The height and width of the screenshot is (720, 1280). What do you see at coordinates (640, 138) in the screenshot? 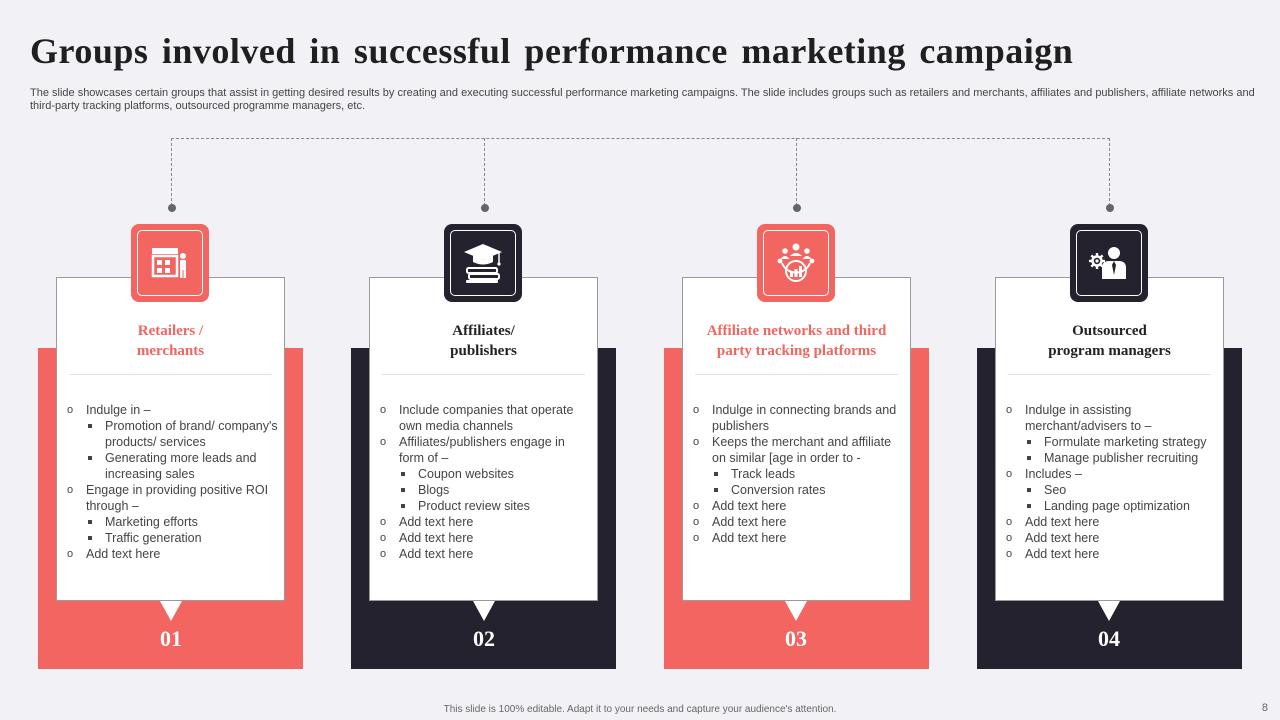
I see `connector-line` at bounding box center [640, 138].